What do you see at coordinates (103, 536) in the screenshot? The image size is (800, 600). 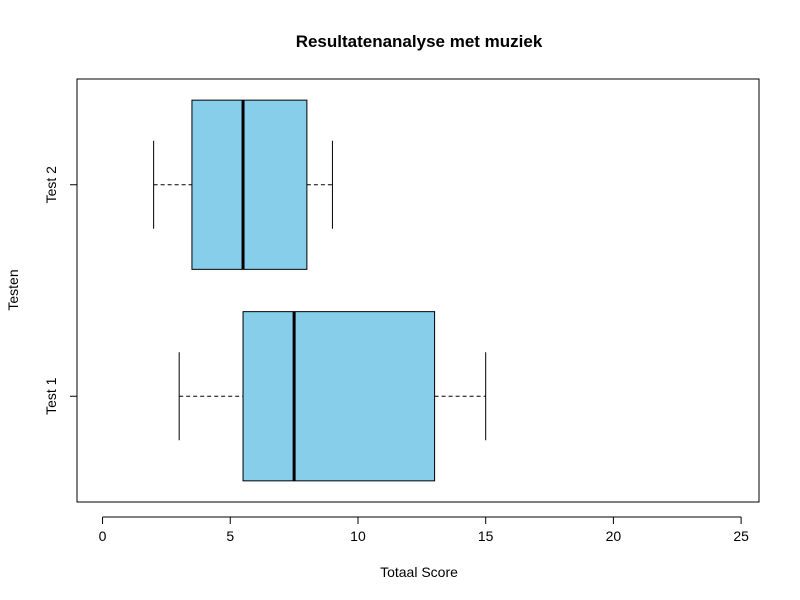 I see `x-tick-label: 0` at bounding box center [103, 536].